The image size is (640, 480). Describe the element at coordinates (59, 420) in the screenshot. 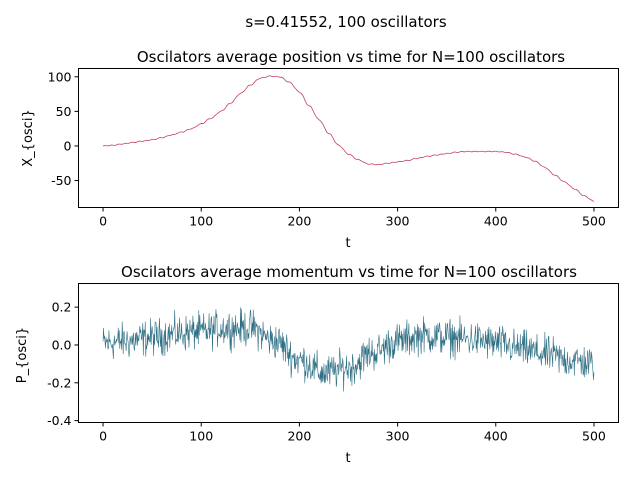

I see `momentum-y-tick-label: -0.4` at that location.